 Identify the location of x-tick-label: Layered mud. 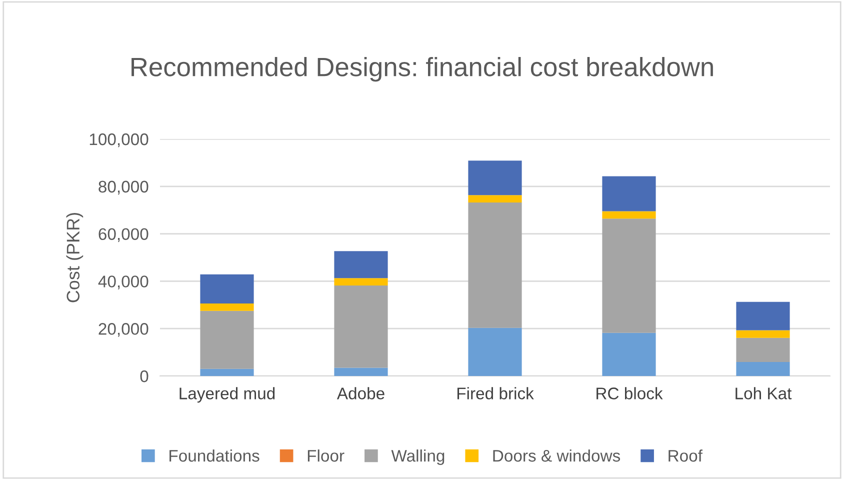
(227, 395).